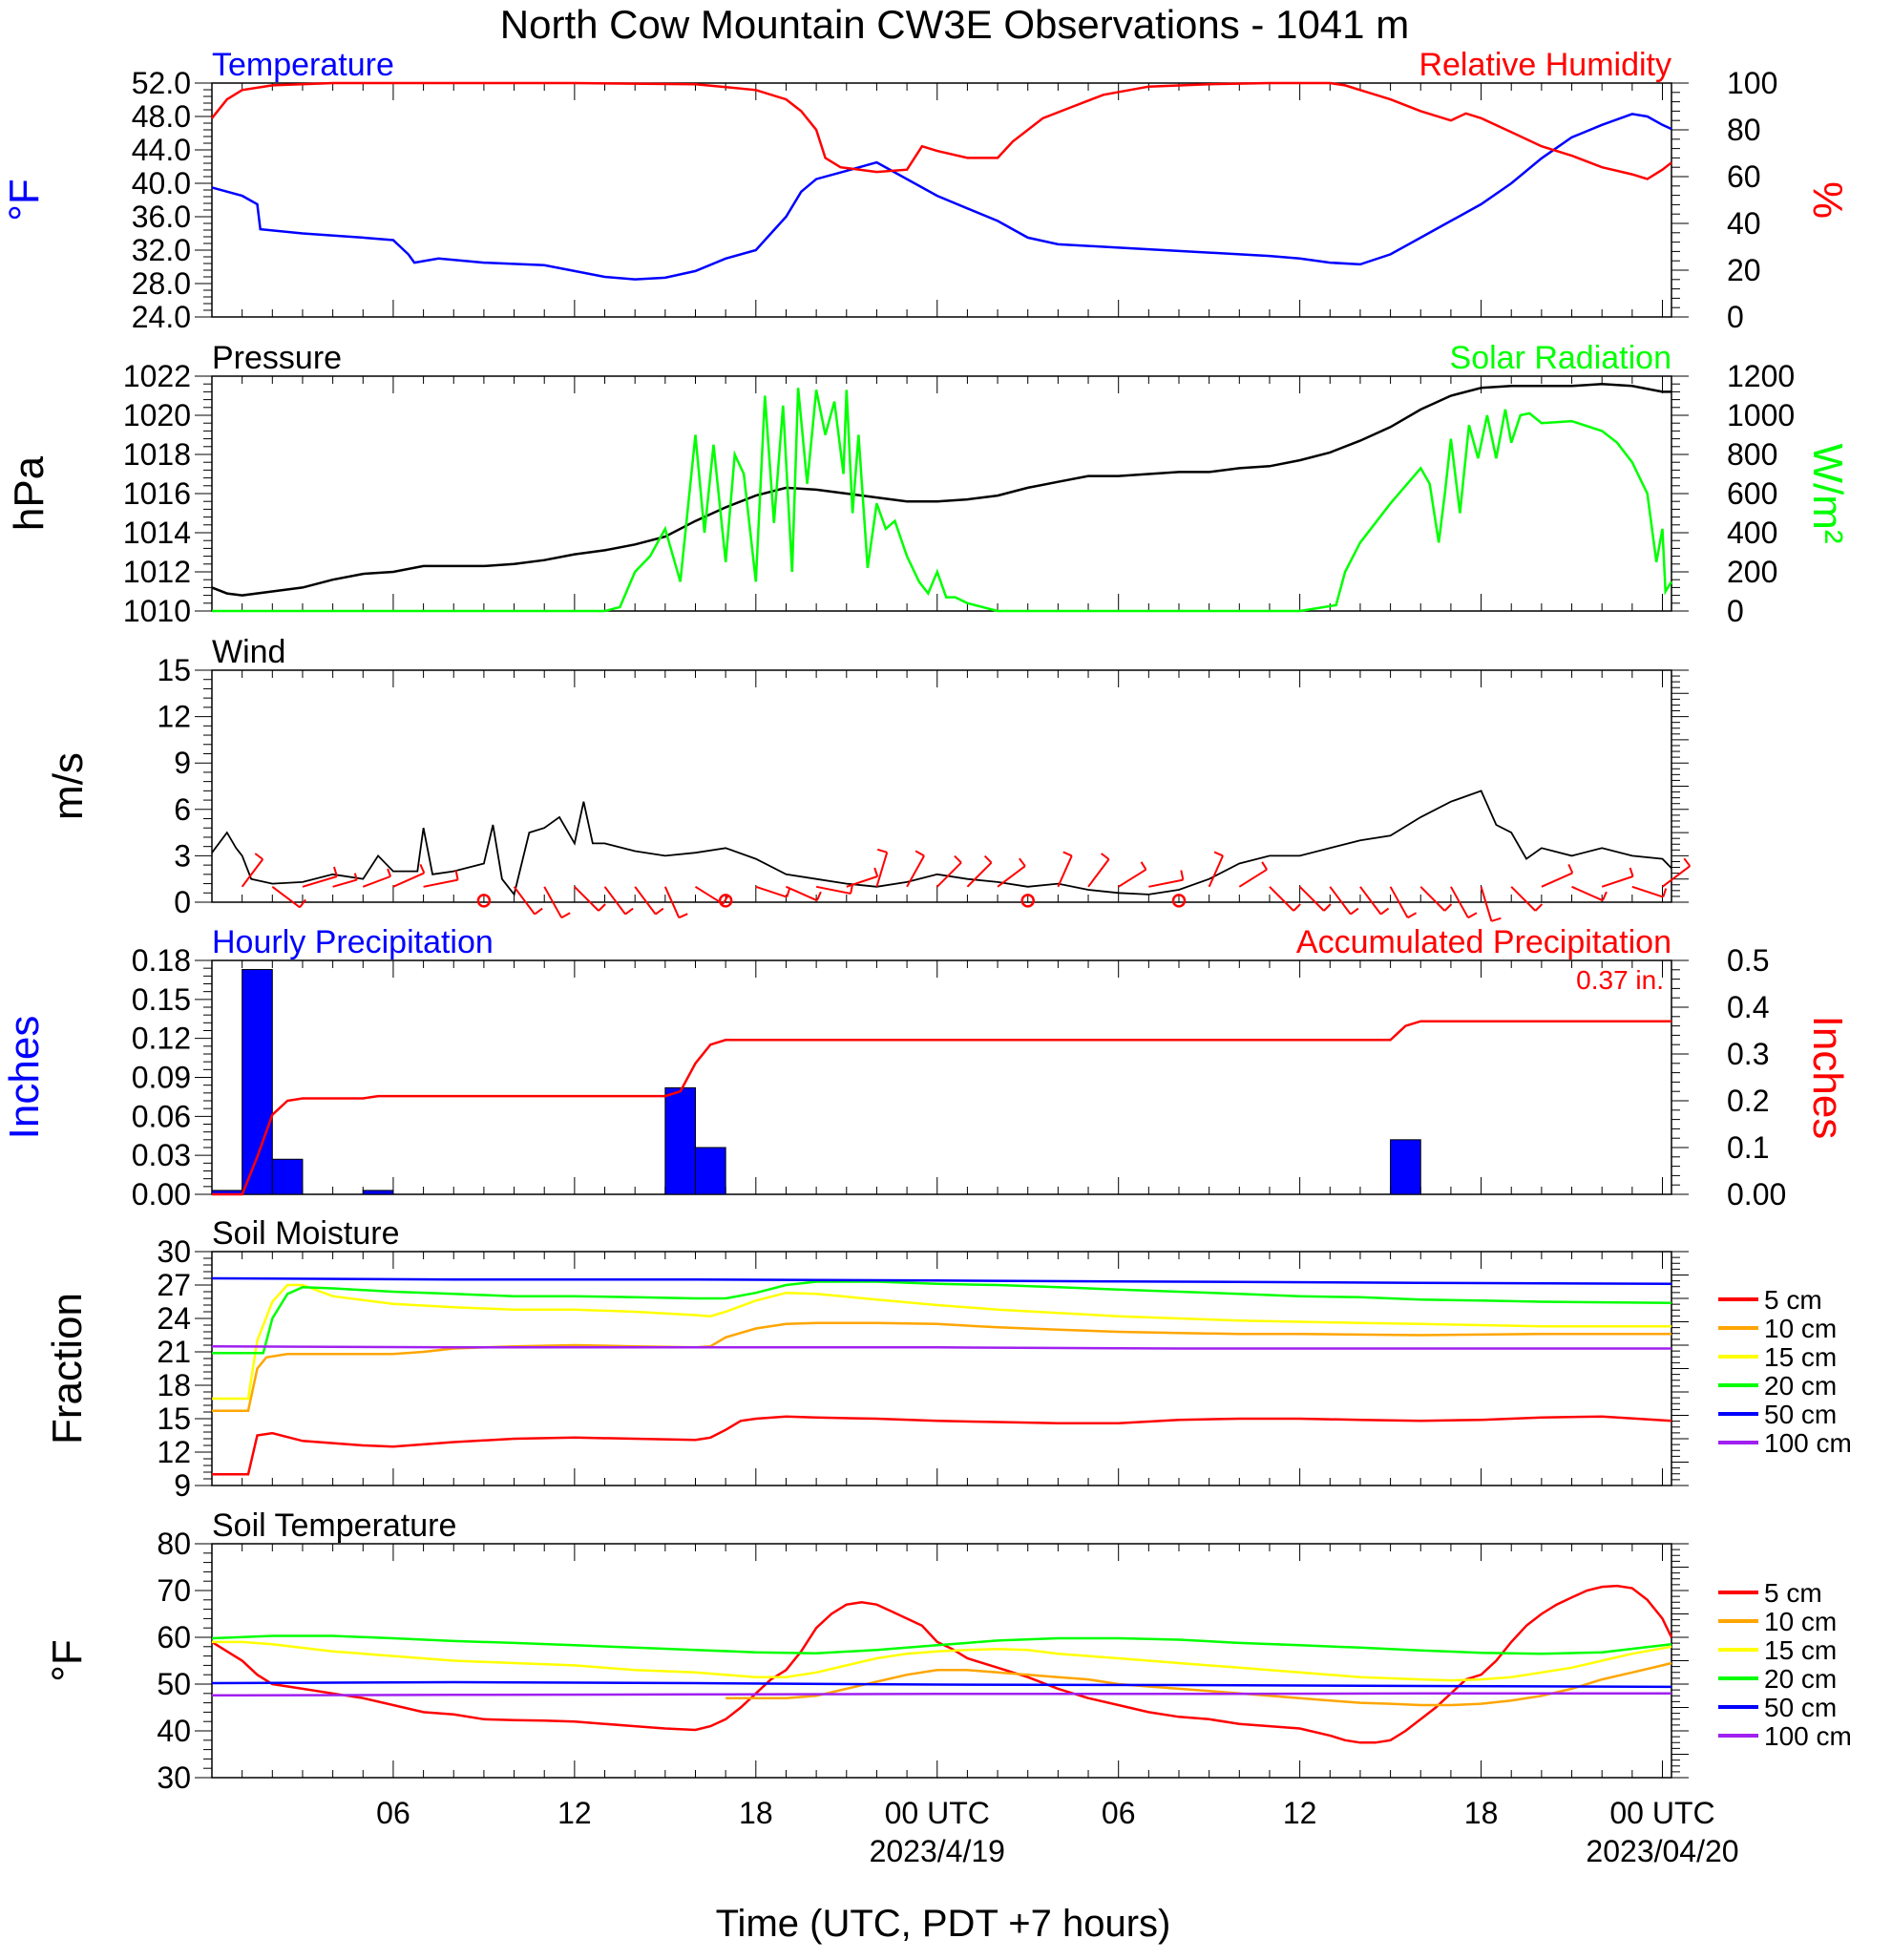  I want to click on legend-label: 100 cm, so click(1808, 1736).